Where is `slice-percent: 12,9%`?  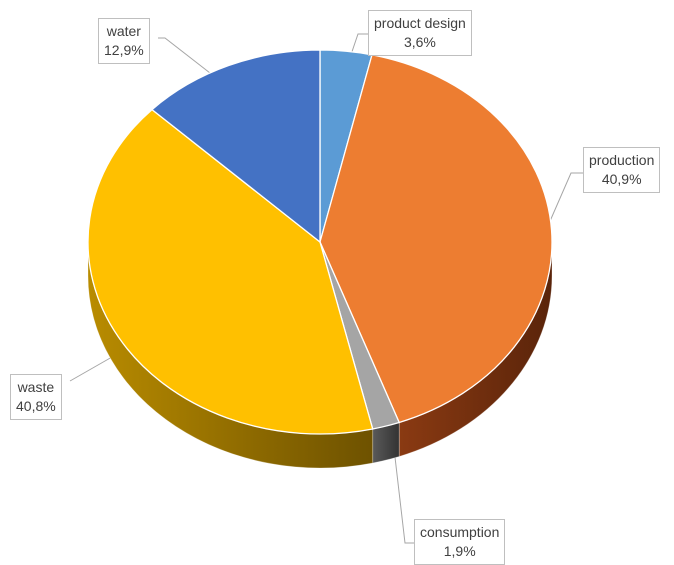
slice-percent: 12,9% is located at coordinates (124, 50).